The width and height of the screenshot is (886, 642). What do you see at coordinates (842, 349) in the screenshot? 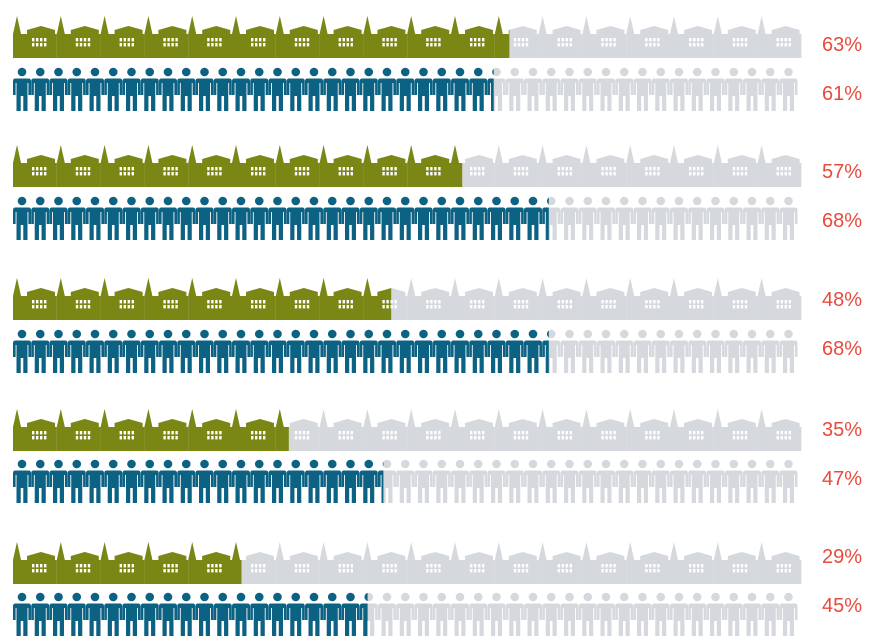
I see `person-percent-label: 68%` at bounding box center [842, 349].